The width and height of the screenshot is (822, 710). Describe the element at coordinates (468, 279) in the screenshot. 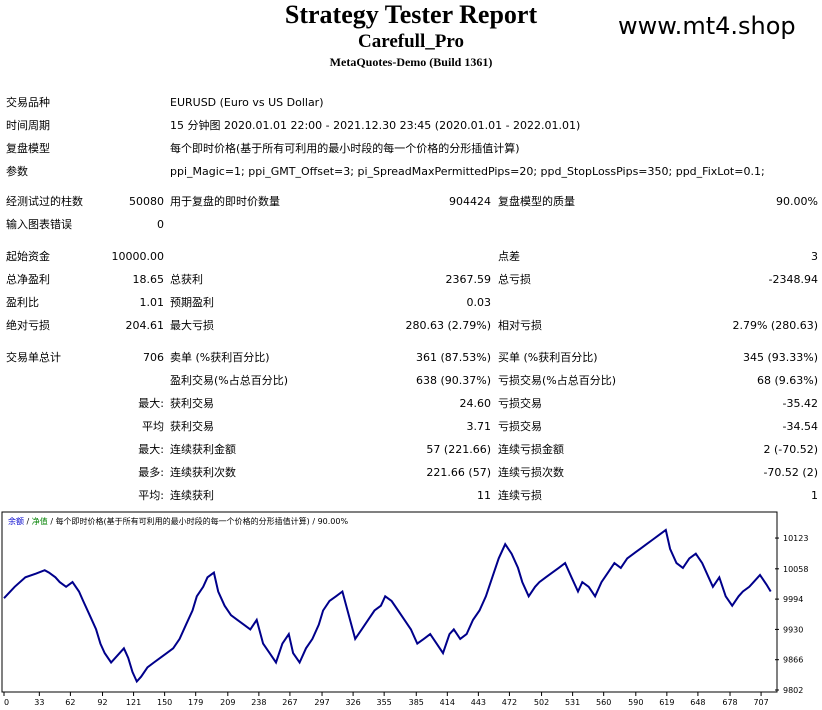

I see `stat-value: 2367.59` at that location.